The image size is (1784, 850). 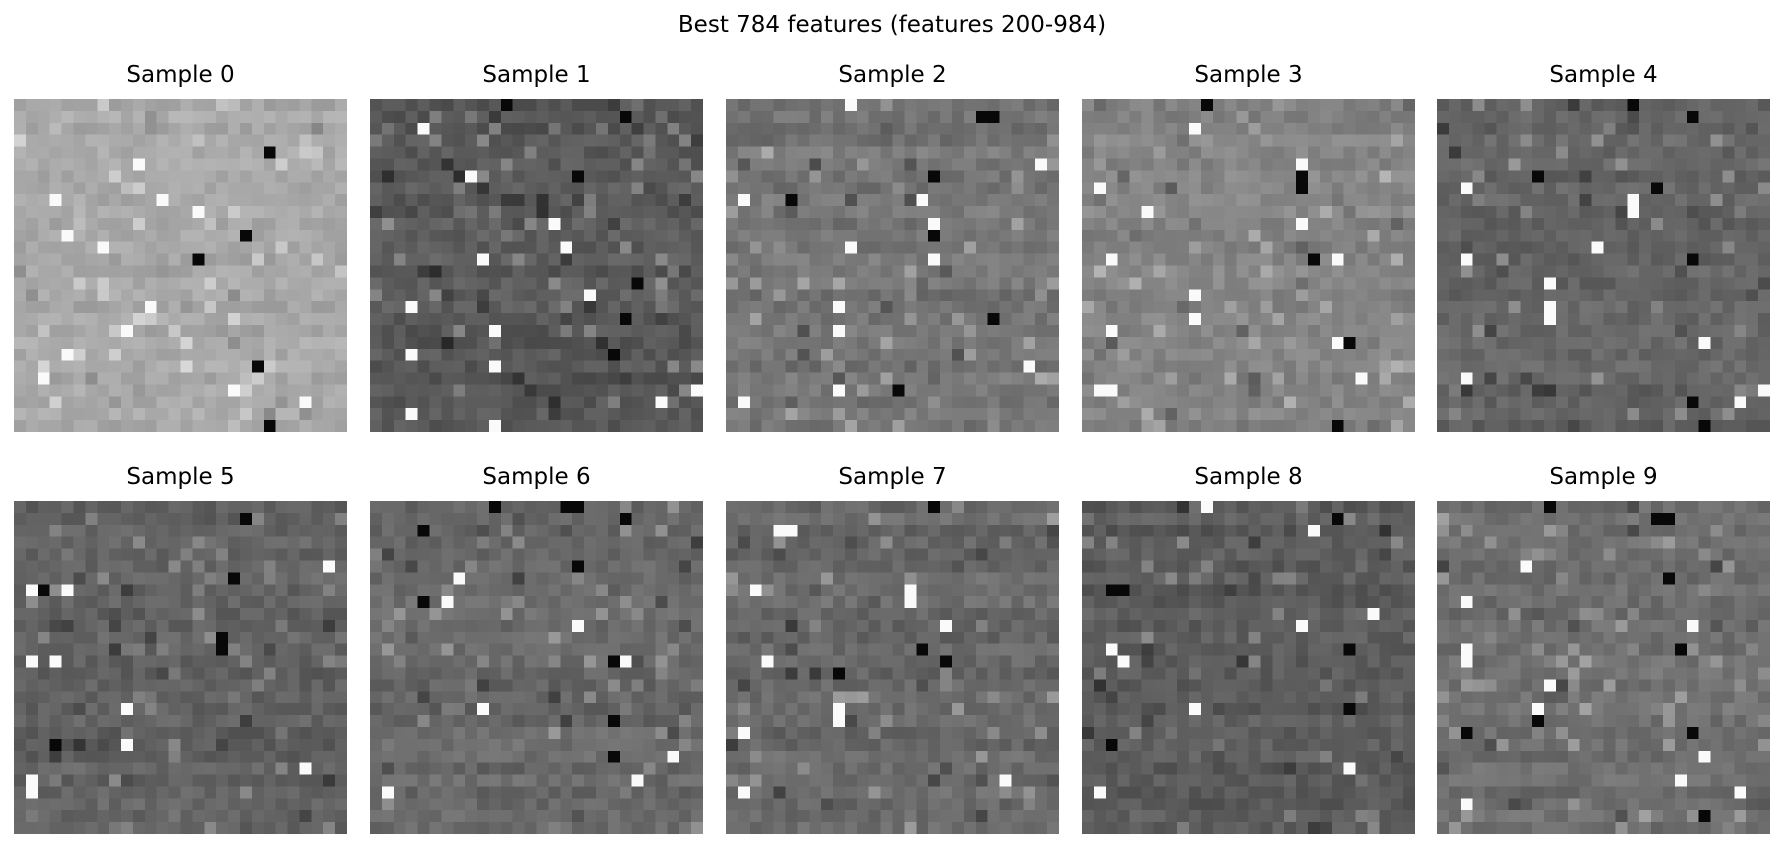 I want to click on panel-sample-0: Sample 0, so click(x=180, y=246).